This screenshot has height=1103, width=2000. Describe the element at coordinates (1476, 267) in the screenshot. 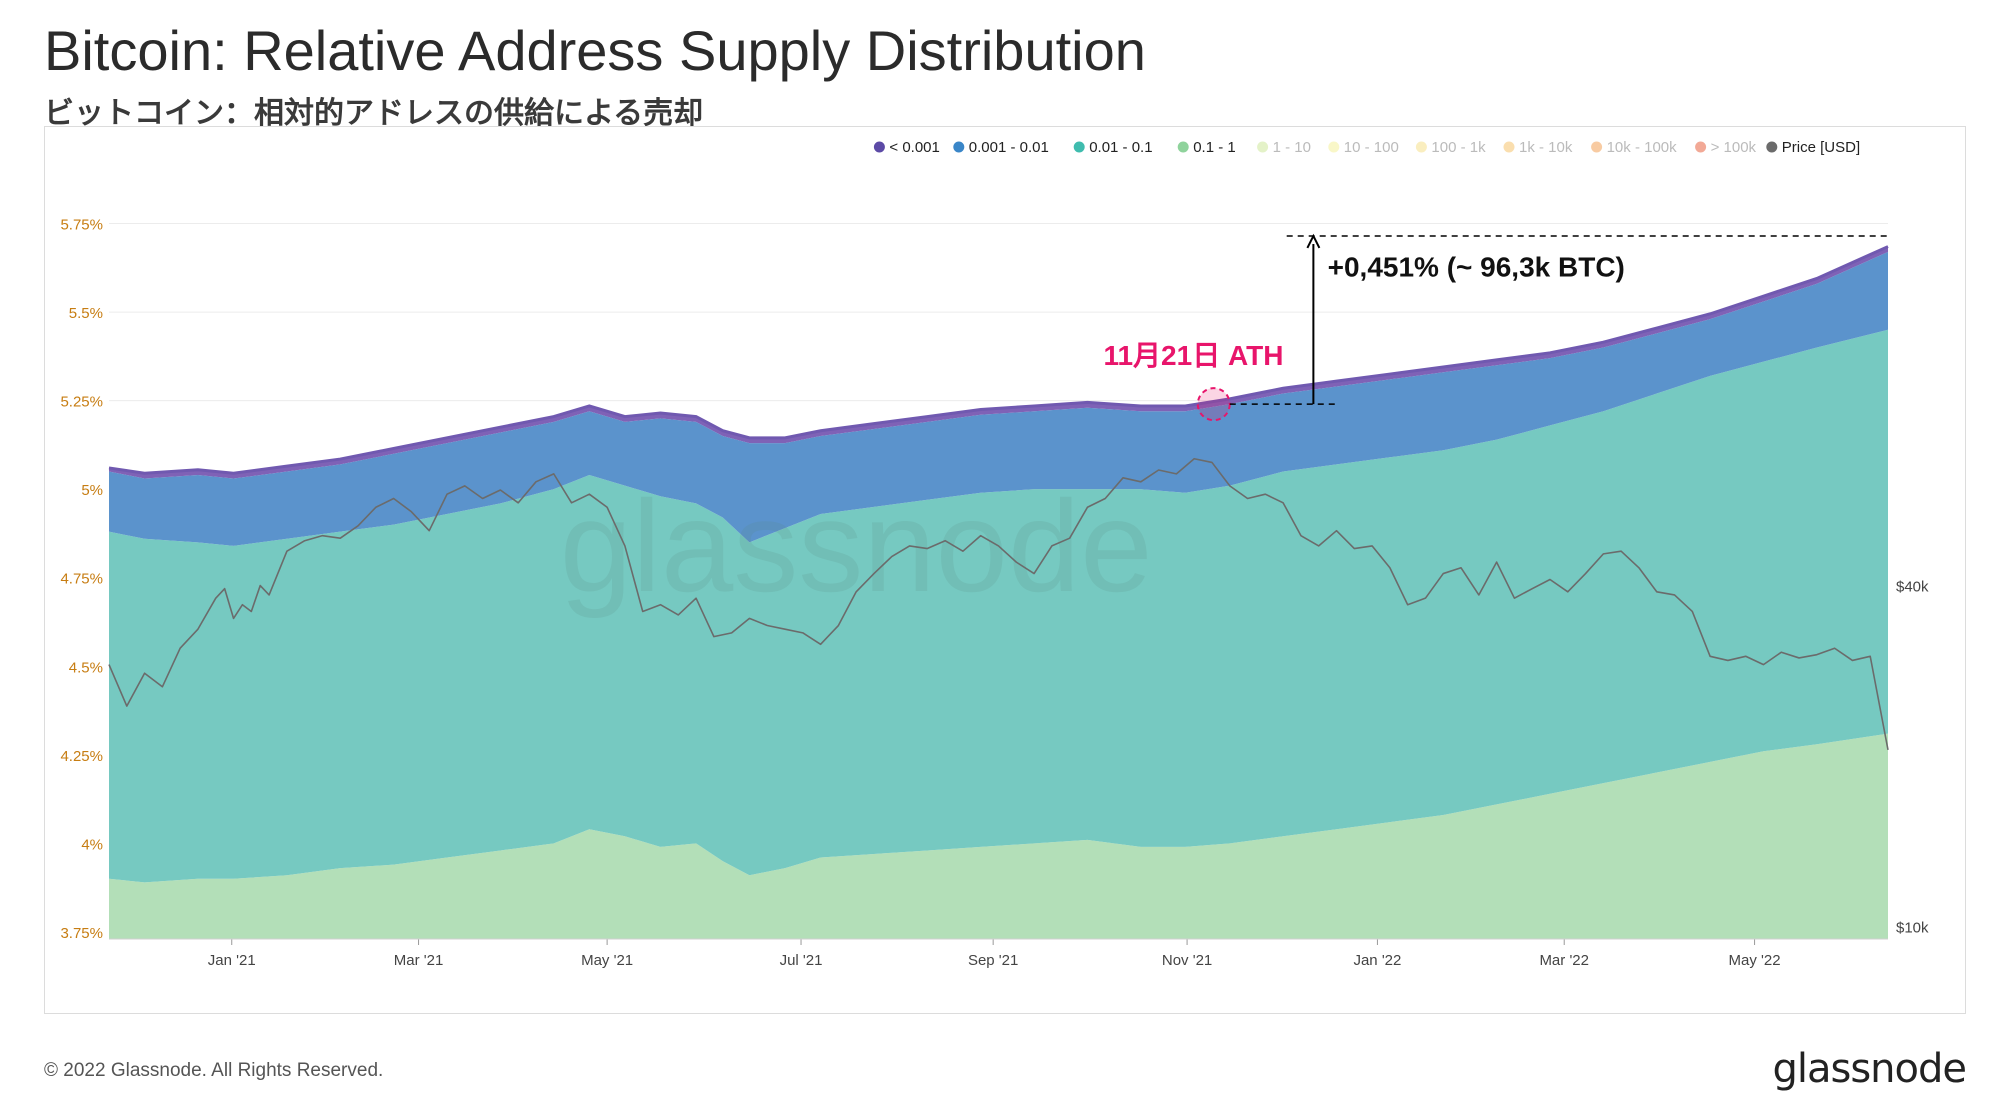

I see `delta-label: +0,451% (~ 96,3k BTC)` at that location.